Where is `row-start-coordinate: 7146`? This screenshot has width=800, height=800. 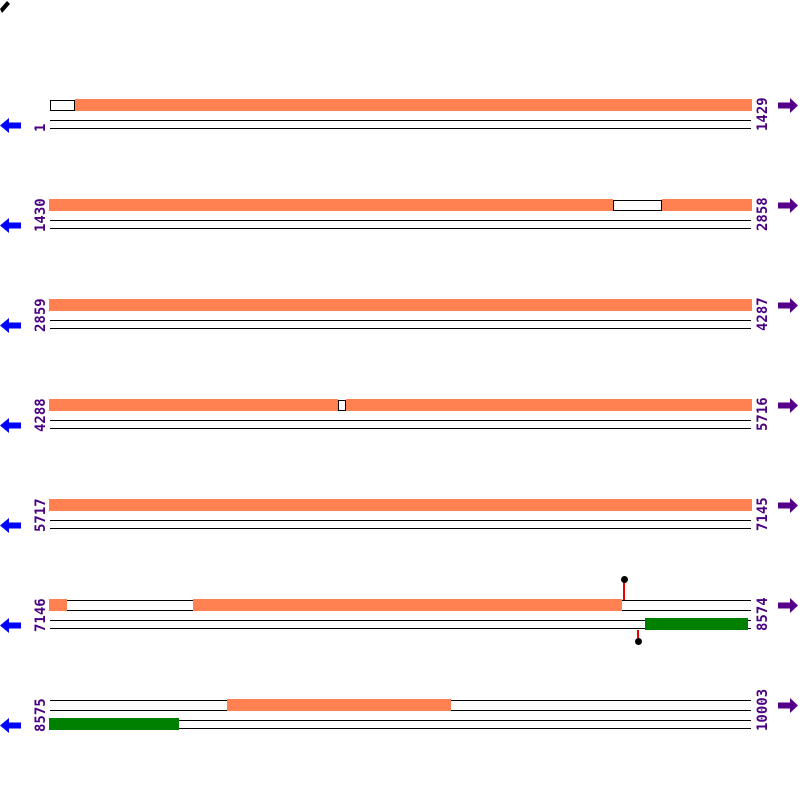 row-start-coordinate: 7146 is located at coordinates (41, 615).